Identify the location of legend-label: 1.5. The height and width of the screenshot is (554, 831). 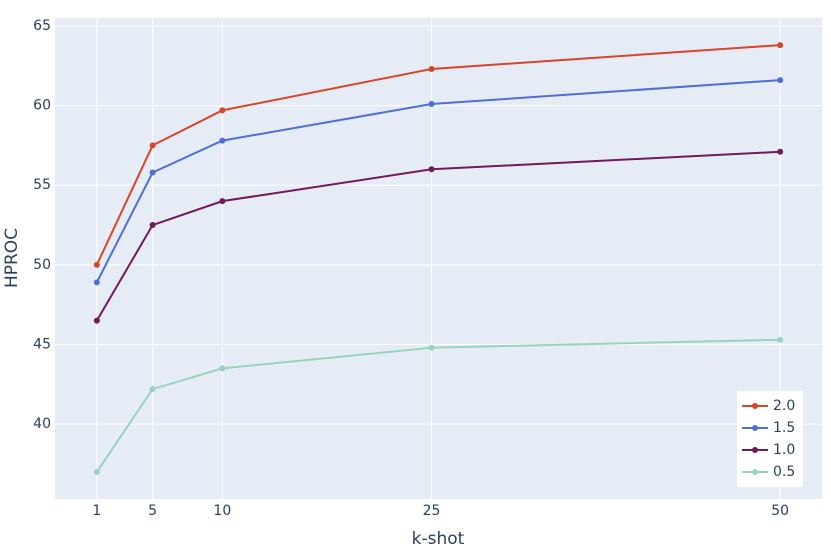
(784, 428).